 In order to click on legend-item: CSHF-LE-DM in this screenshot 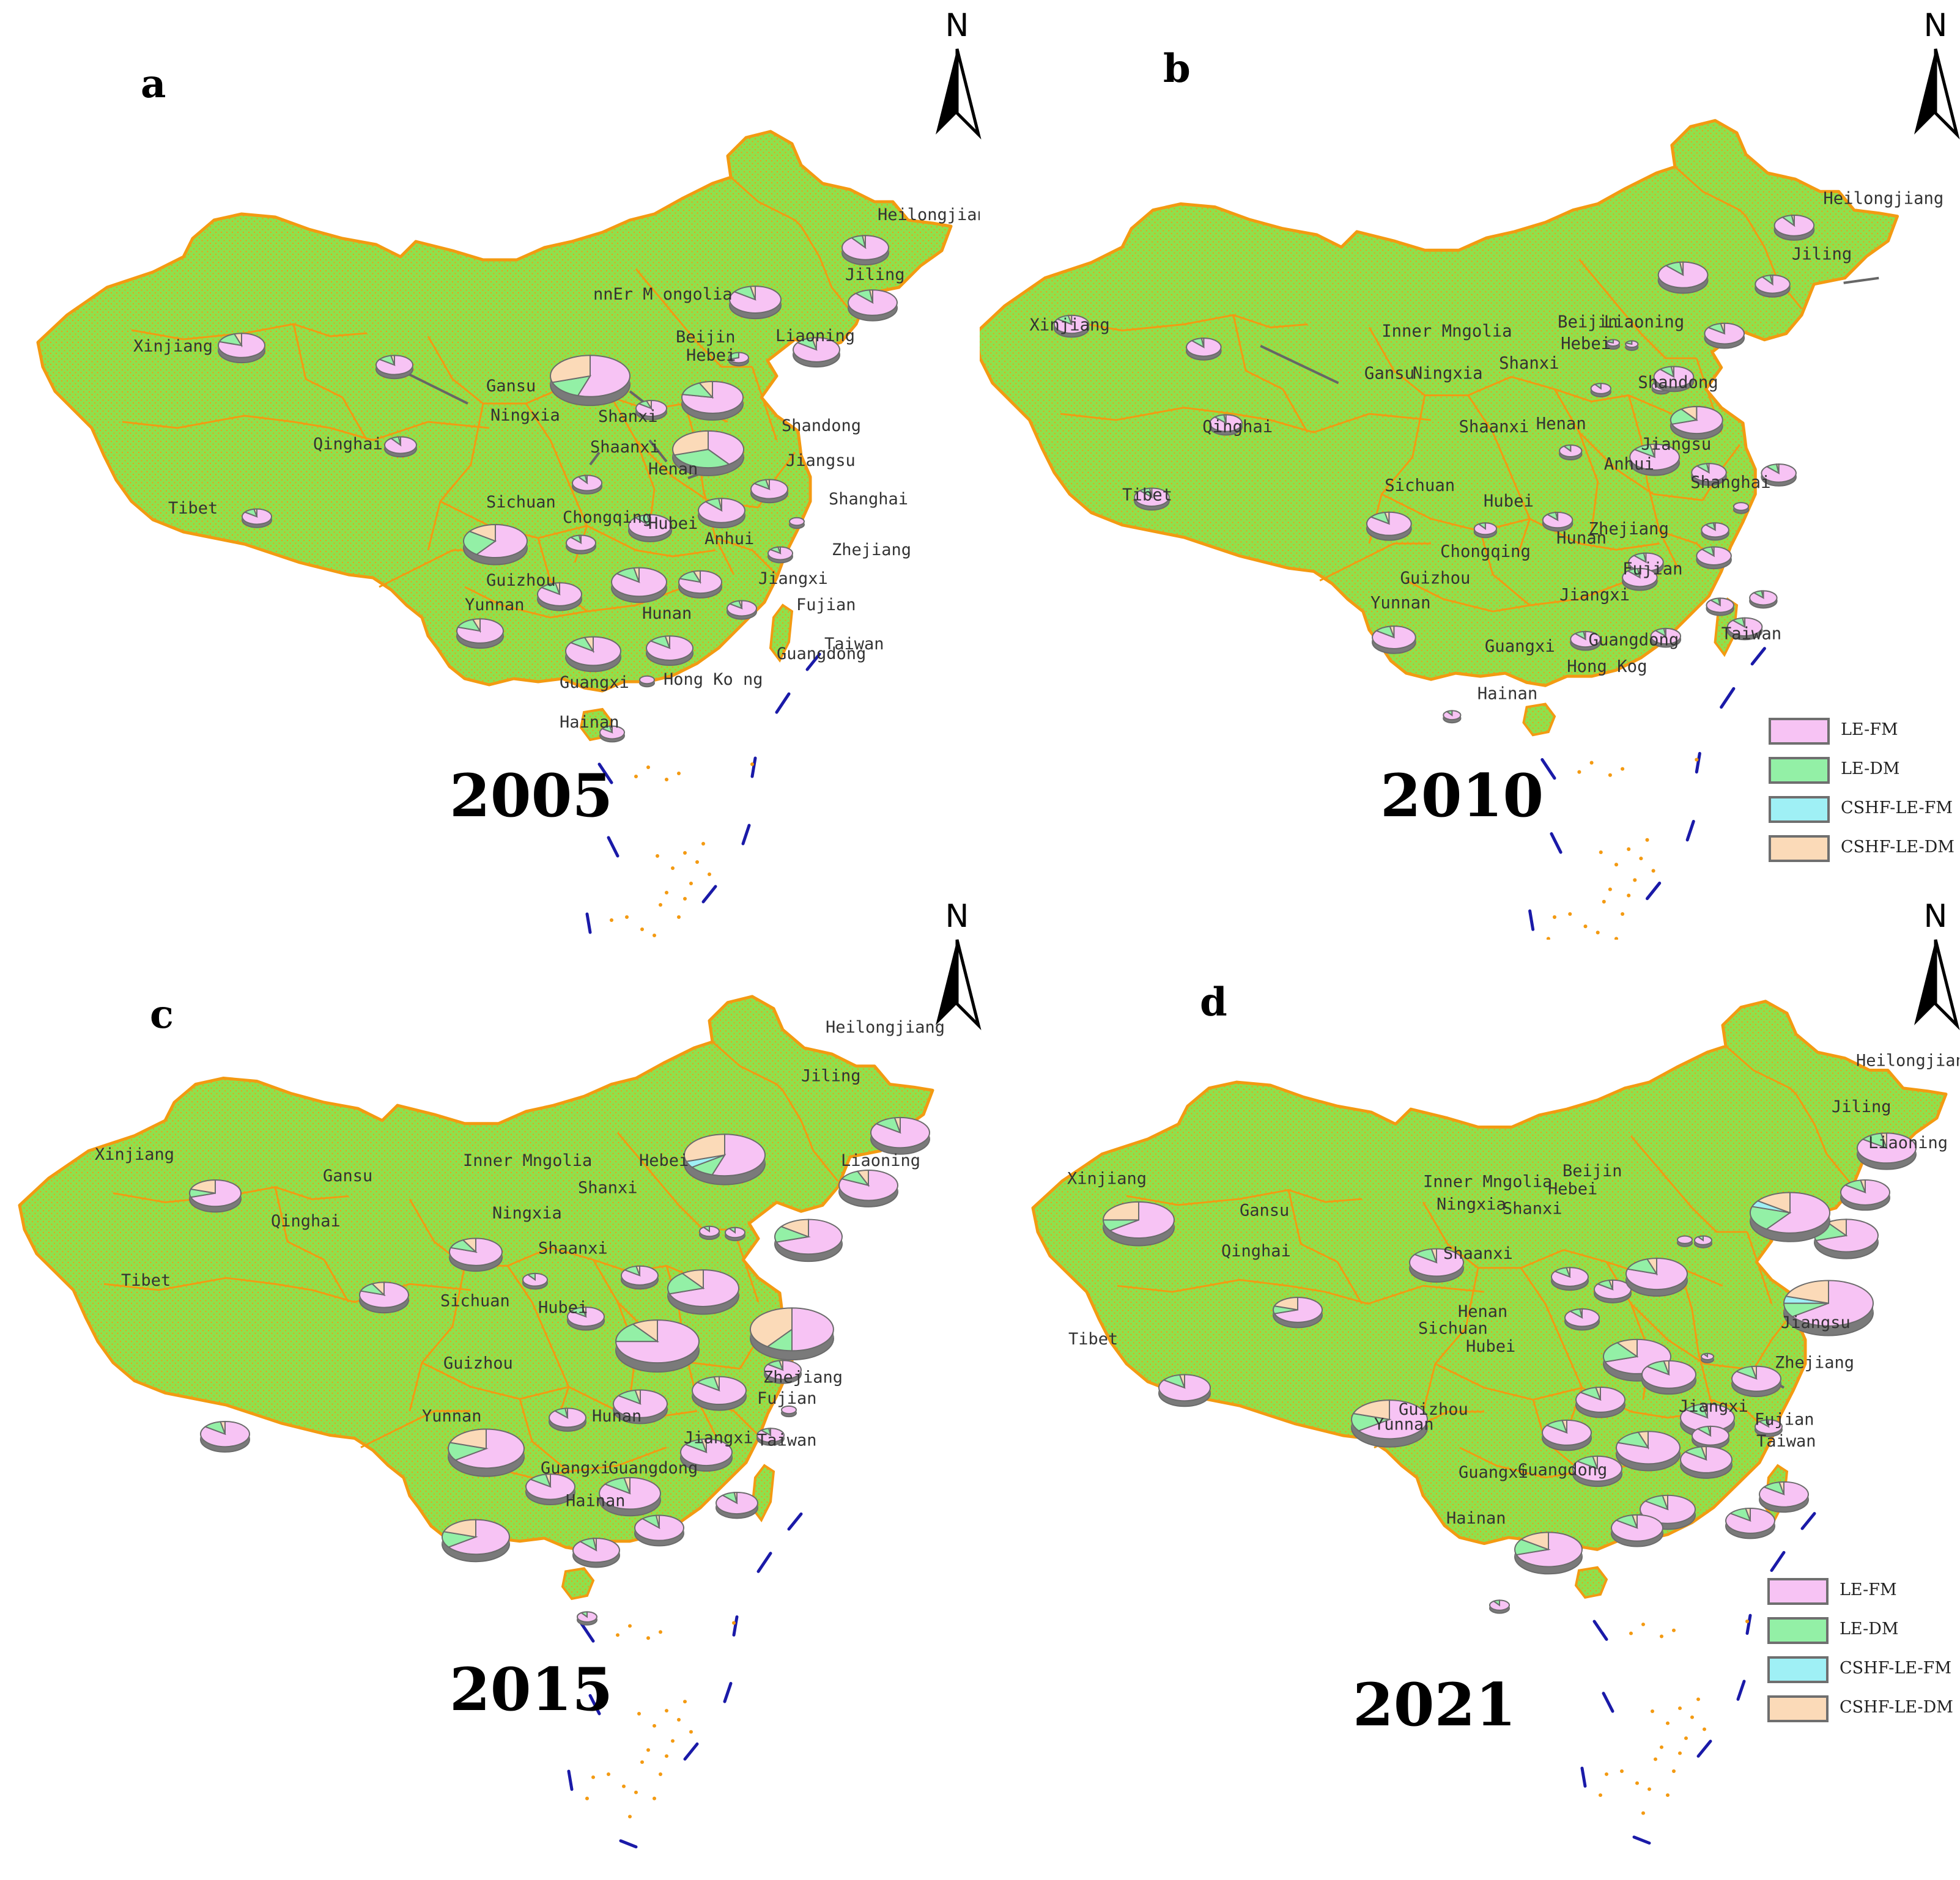, I will do `click(1863, 1710)`.